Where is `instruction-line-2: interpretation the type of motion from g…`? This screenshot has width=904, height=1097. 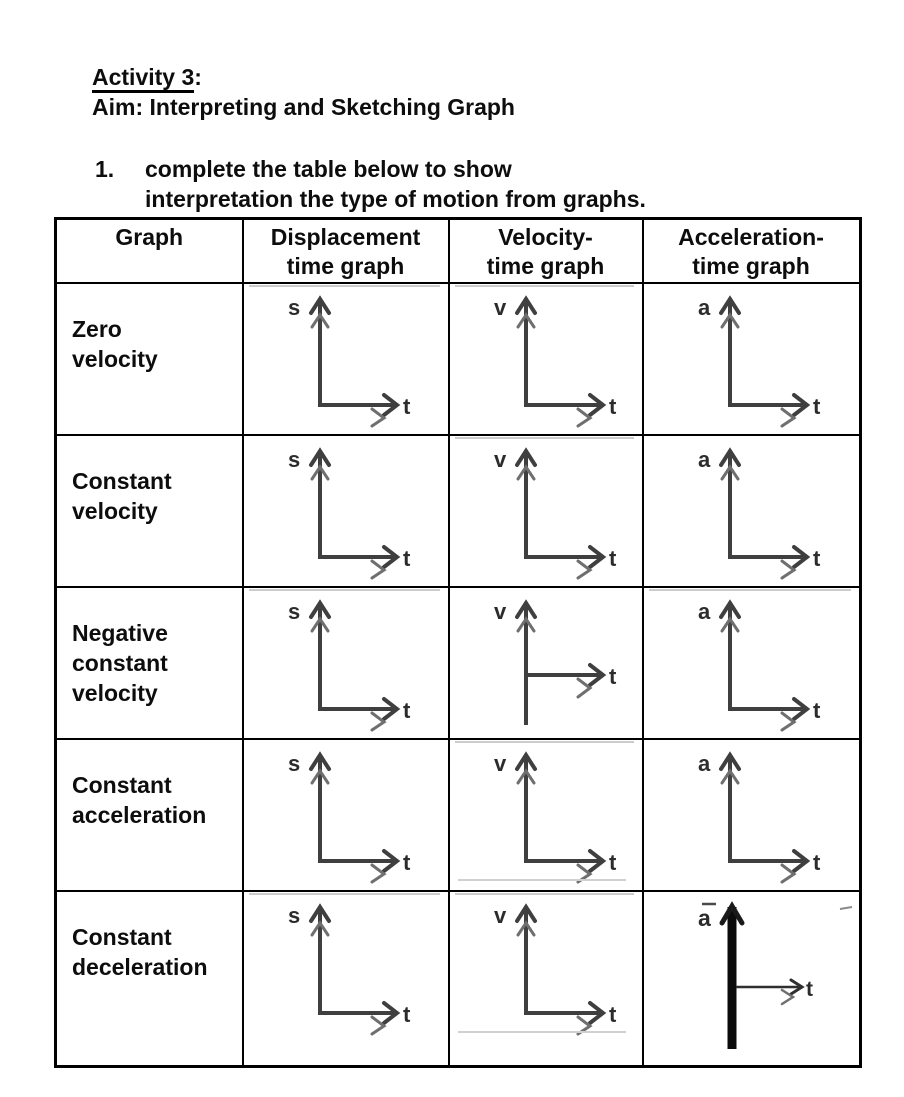
instruction-line-2: interpretation the type of motion from g… is located at coordinates (395, 199).